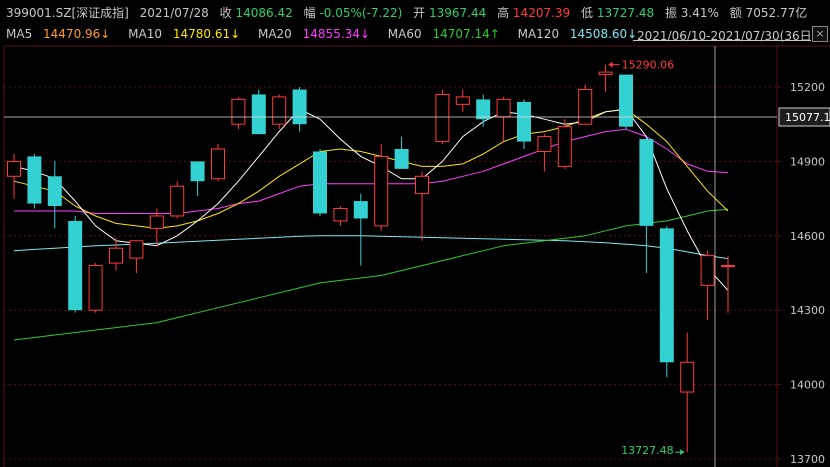 This screenshot has height=467, width=830. Describe the element at coordinates (603, 34) in the screenshot. I see `ma120-value: 14508.60↓` at that location.